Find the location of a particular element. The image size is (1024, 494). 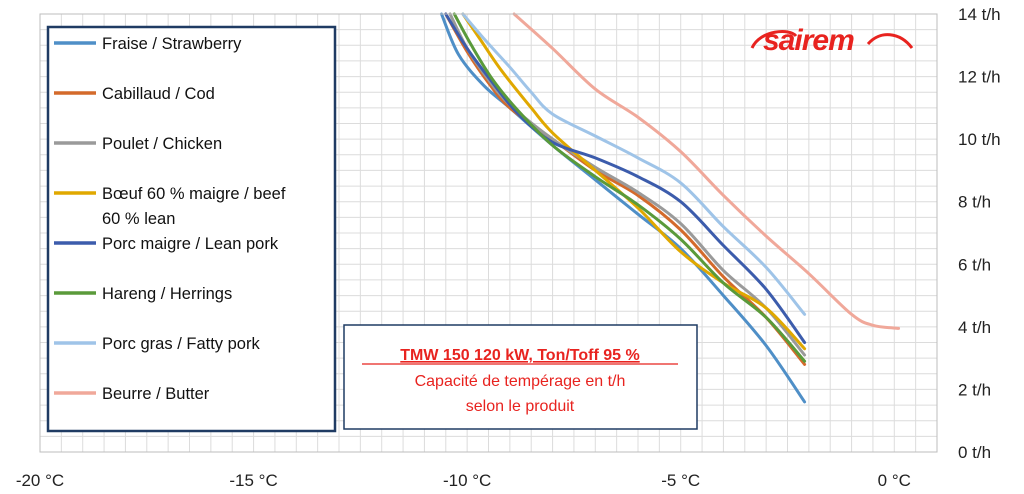

annotation-box is located at coordinates (520, 377).